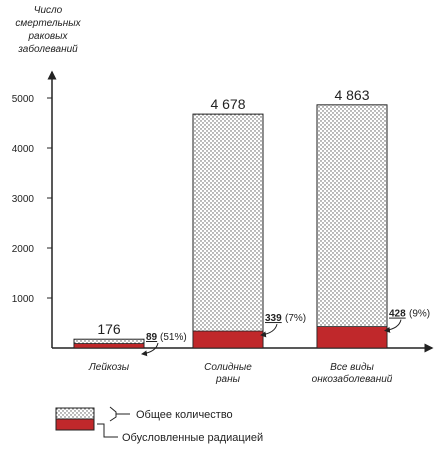  What do you see at coordinates (352, 367) in the screenshot?
I see `category-label: Все виды` at bounding box center [352, 367].